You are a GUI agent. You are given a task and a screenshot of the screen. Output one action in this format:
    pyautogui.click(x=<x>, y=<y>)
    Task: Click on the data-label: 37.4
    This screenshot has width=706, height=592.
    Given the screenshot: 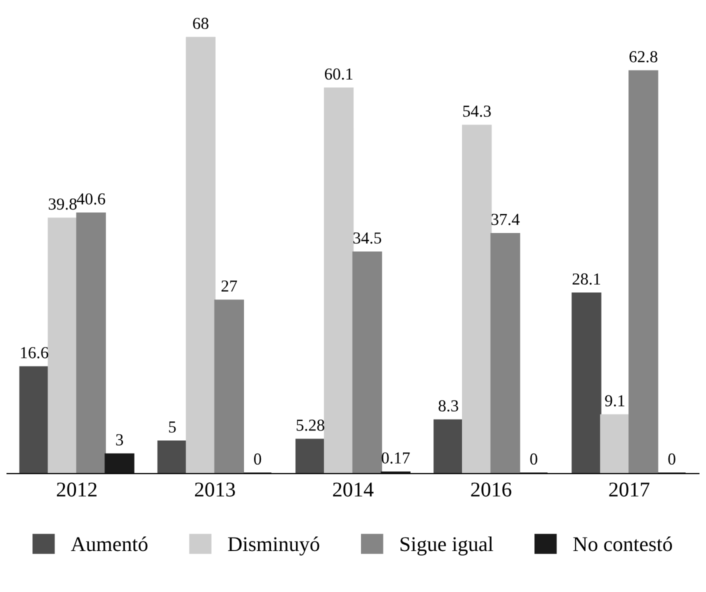 What is the action you would take?
    pyautogui.click(x=506, y=220)
    